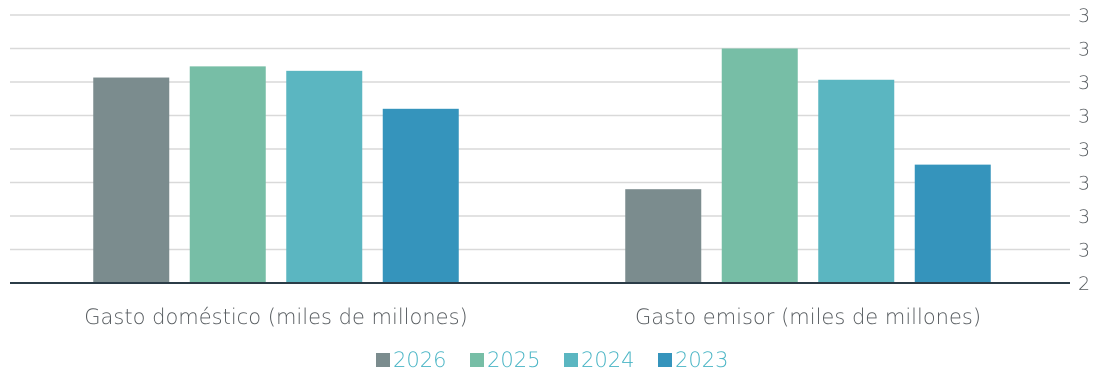  Describe the element at coordinates (383, 360) in the screenshot. I see `legend-swatch-2026` at that location.